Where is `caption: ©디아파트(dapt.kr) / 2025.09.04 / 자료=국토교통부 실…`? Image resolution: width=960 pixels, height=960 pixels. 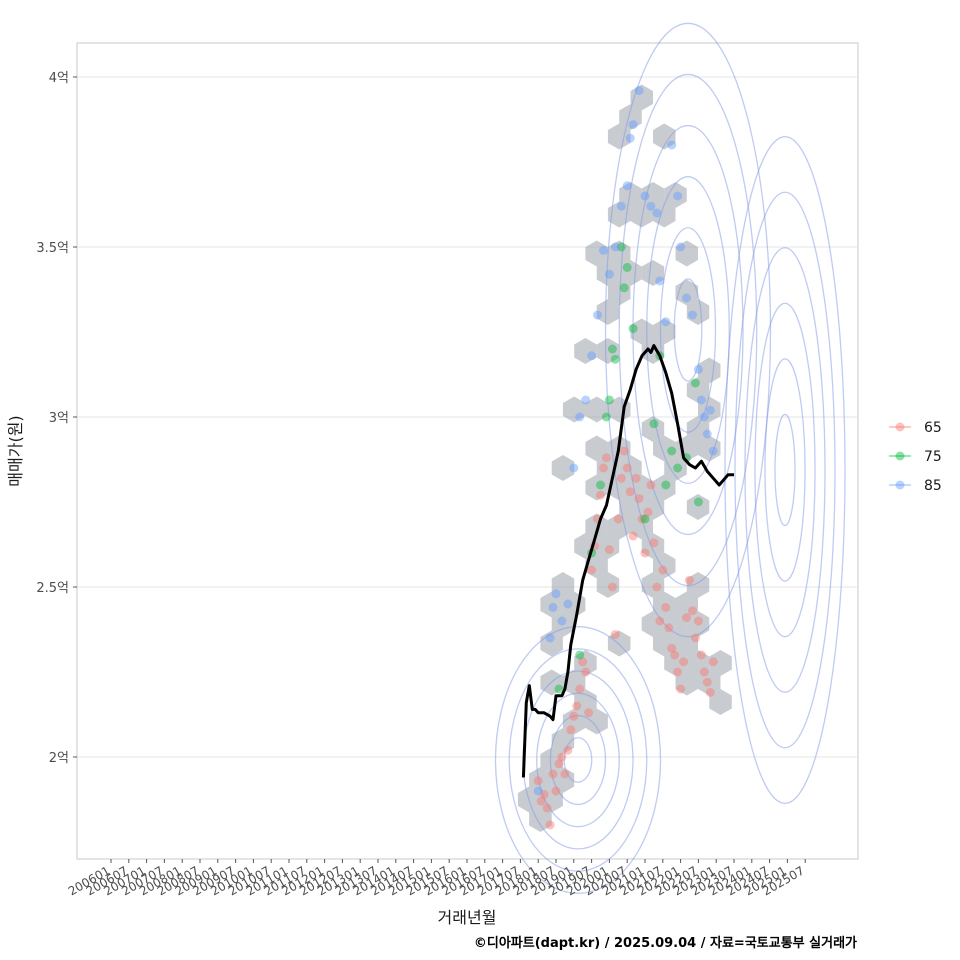 caption: ©디아파트(dapt.kr) / 2025.09.04 / 자료=국토교통부 실… is located at coordinates (665, 943).